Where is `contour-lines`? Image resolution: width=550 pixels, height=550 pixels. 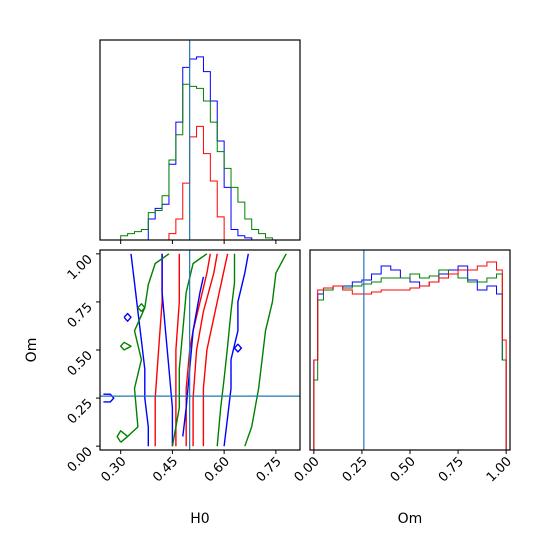
contour-lines is located at coordinates (195, 350).